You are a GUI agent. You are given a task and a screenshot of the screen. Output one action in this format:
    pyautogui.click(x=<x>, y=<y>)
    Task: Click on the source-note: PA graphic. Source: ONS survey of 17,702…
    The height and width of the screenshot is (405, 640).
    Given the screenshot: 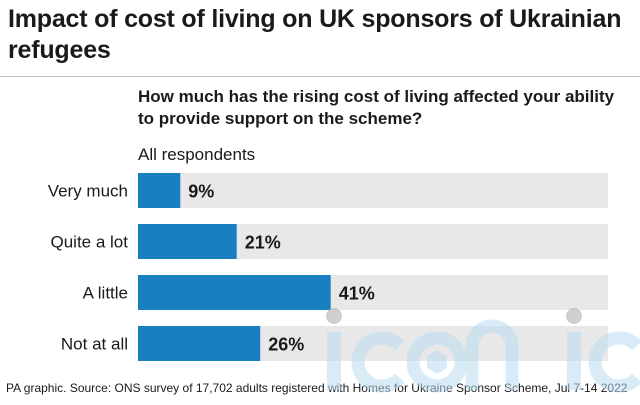 What is the action you would take?
    pyautogui.click(x=317, y=388)
    